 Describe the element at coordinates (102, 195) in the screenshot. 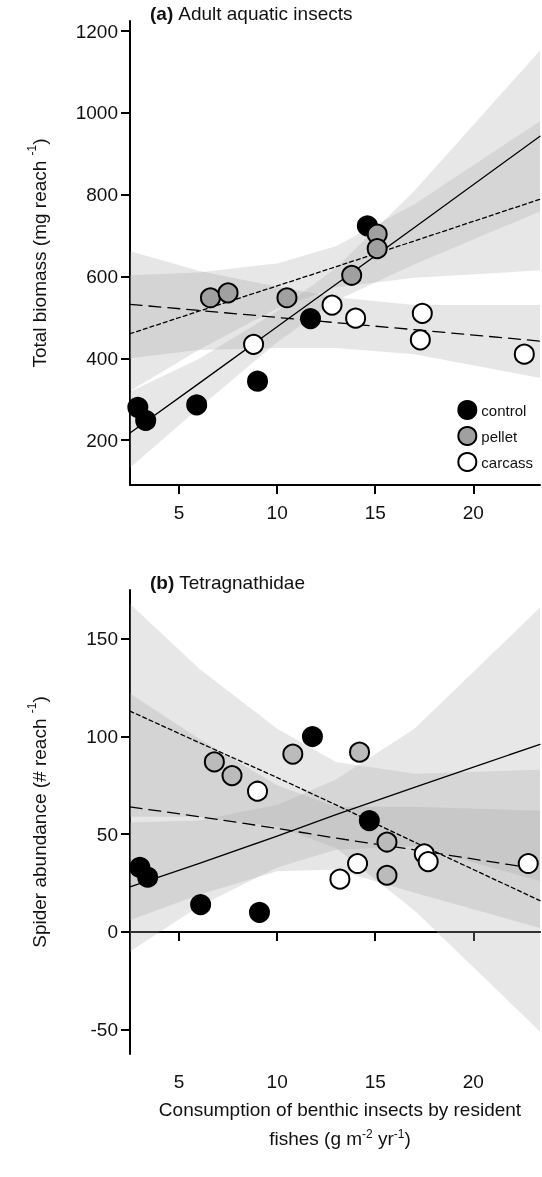

I see `y-tick-label: 800` at that location.